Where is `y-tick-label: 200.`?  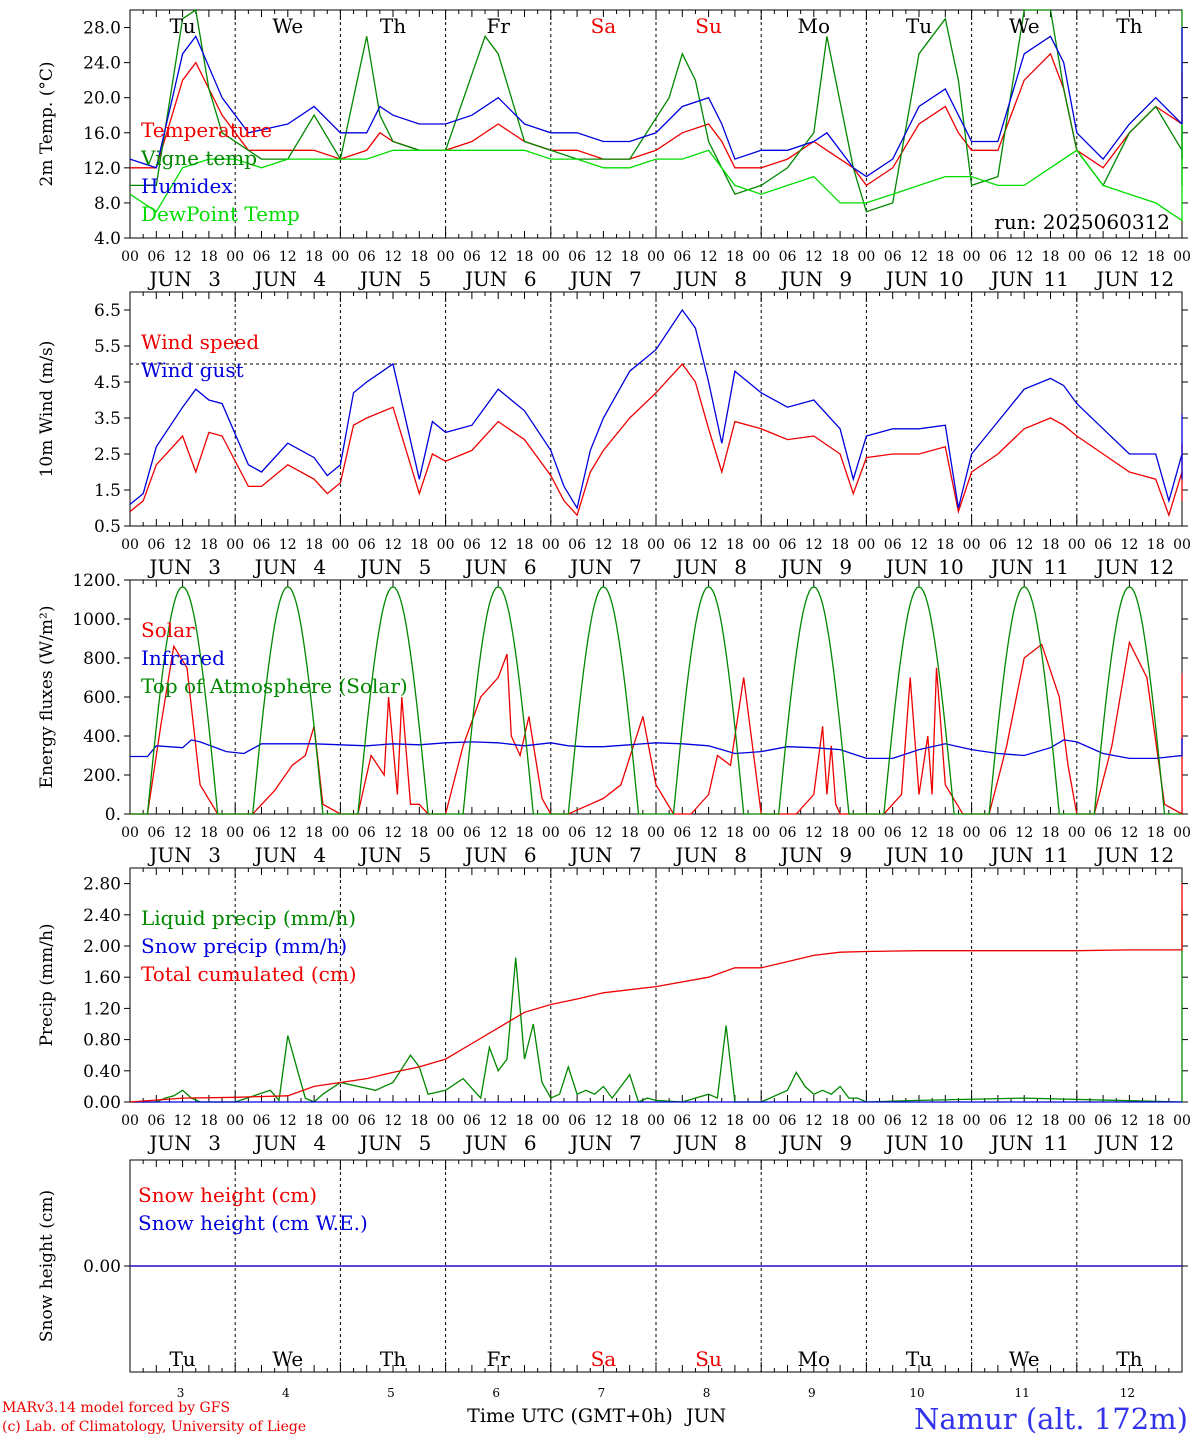
y-tick-label: 200. is located at coordinates (102, 776).